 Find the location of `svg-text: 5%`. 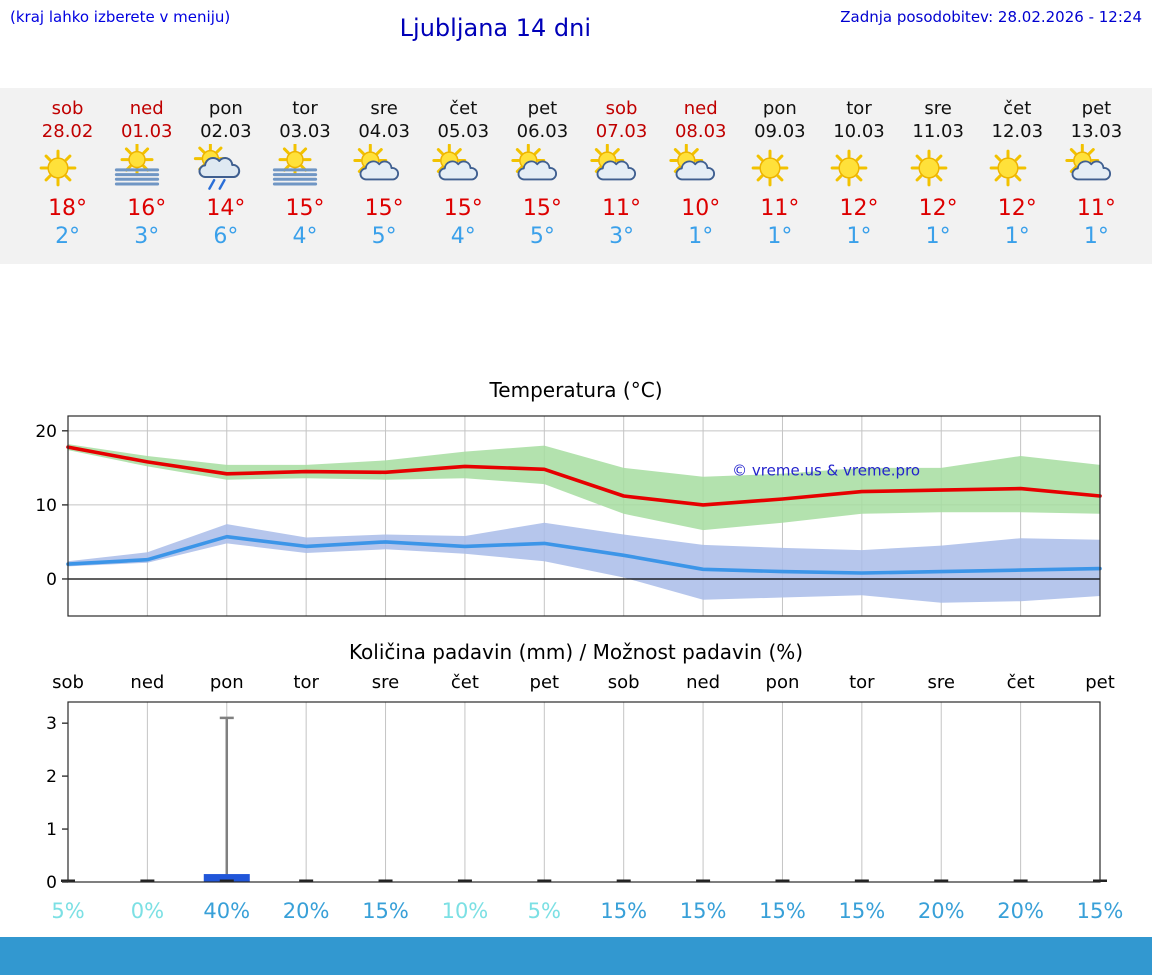

svg-text: 5% is located at coordinates (67, 911).